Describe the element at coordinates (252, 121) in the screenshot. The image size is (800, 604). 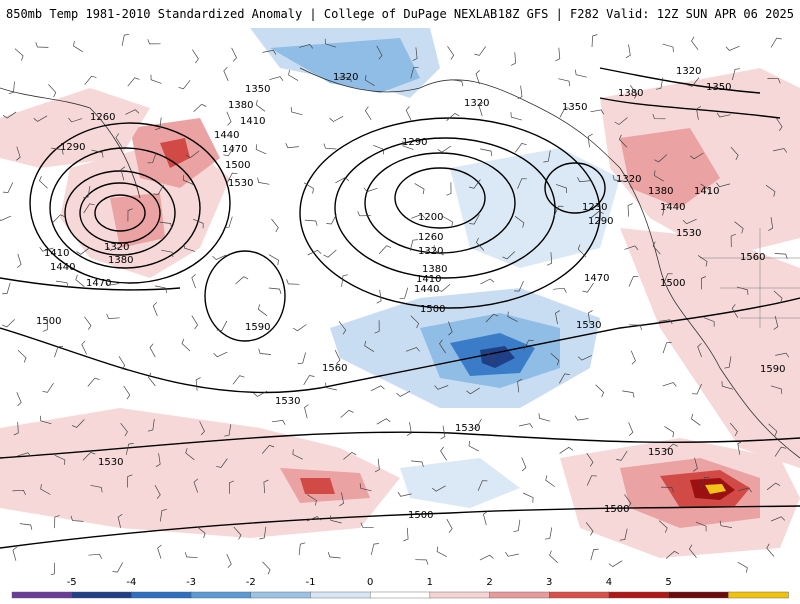
I see `contour-label: 1410` at that location.